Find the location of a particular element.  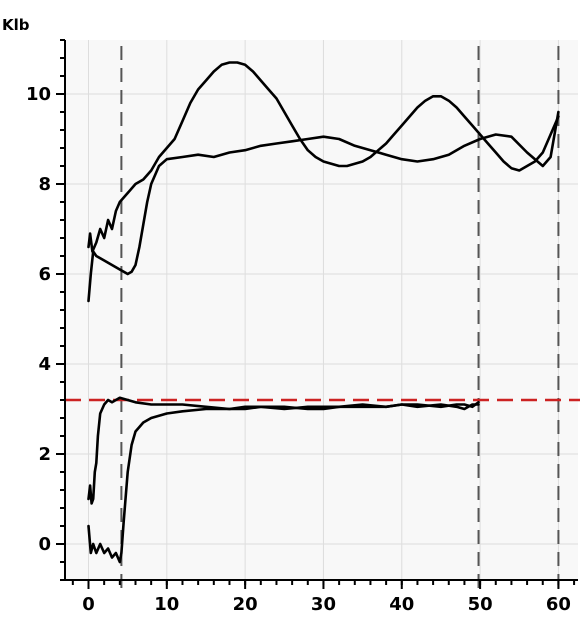

x-tick-label: 0 is located at coordinates (88, 604).